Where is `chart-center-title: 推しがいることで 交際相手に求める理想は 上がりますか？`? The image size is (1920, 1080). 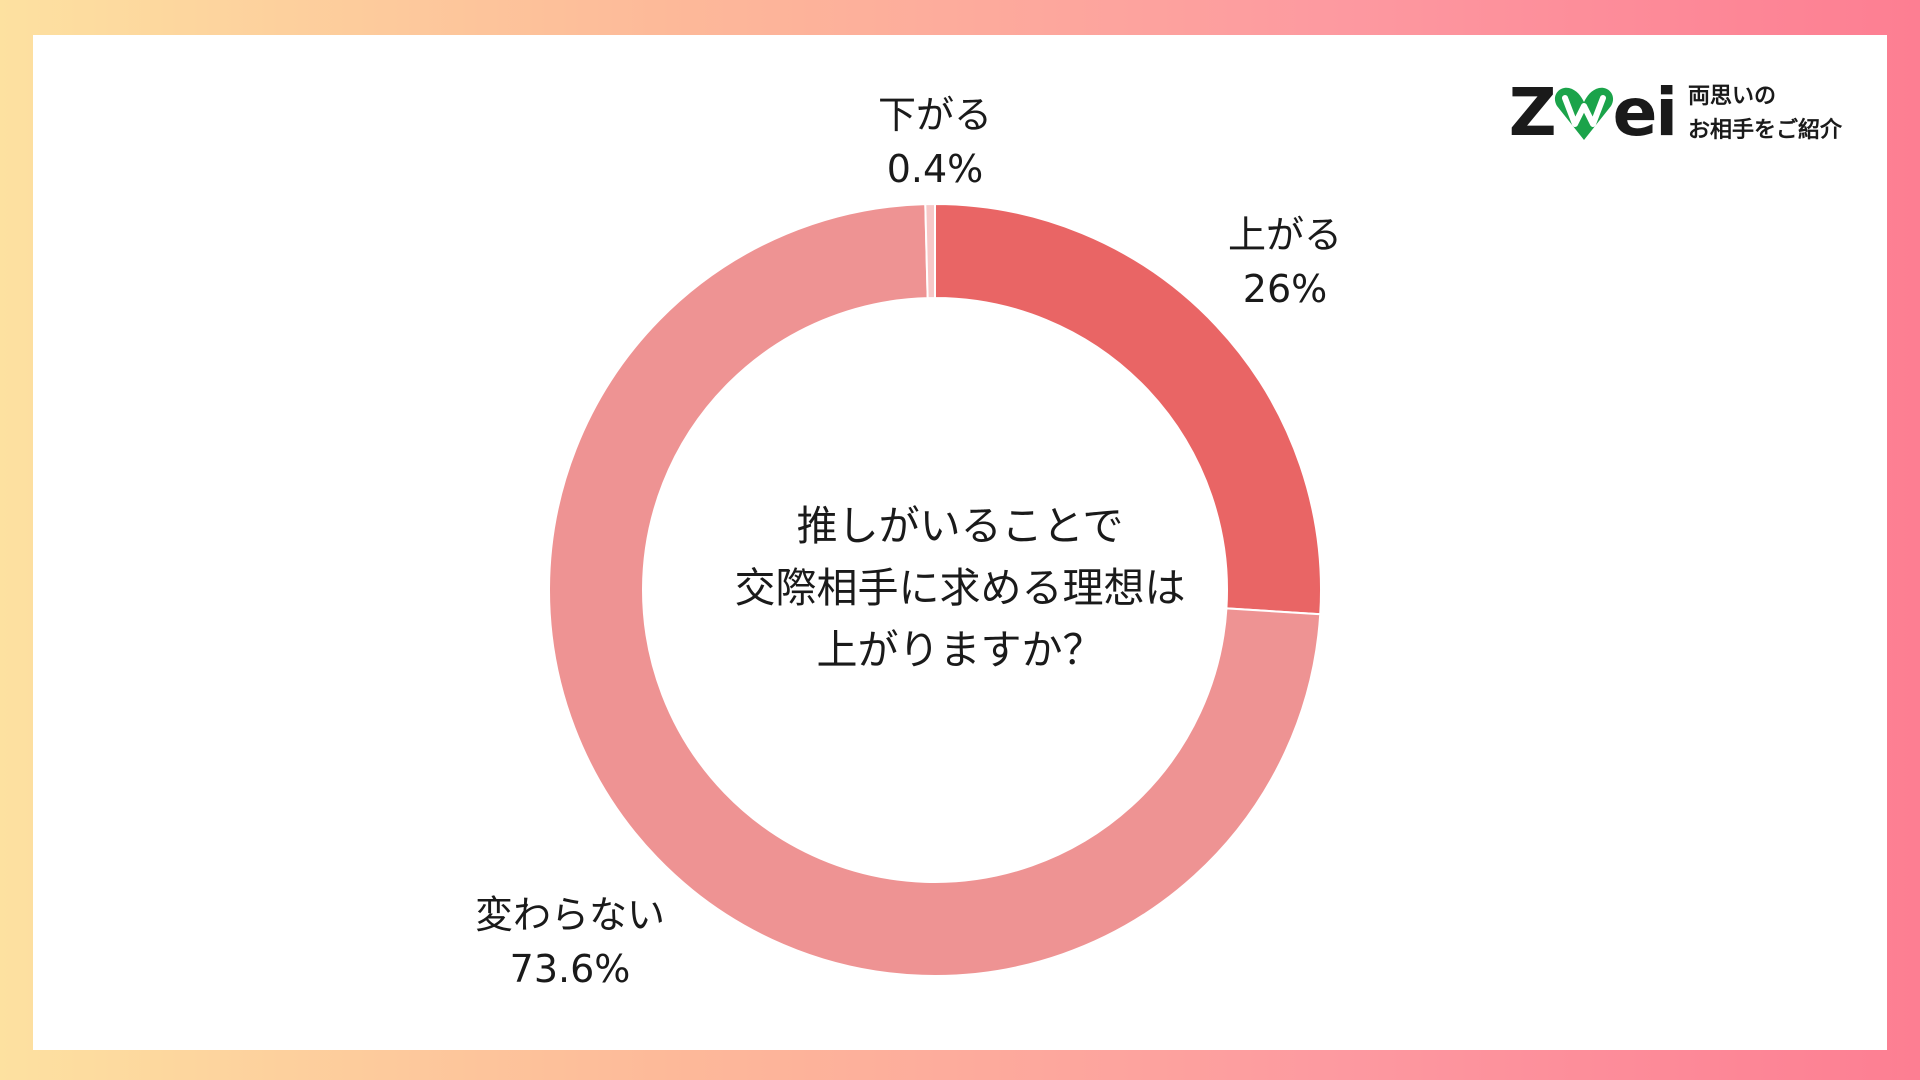
chart-center-title: 推しがいることで 交際相手に求める理想は 上がりますか？ is located at coordinates (960, 588).